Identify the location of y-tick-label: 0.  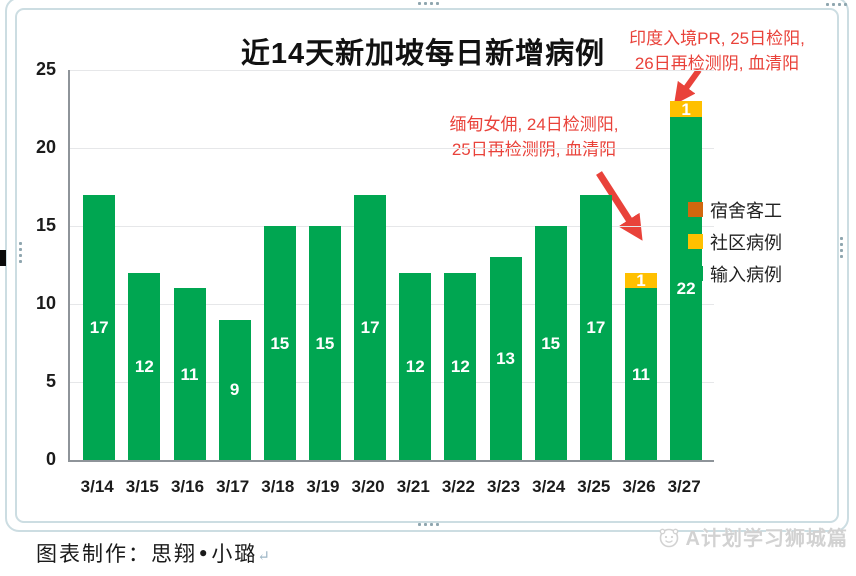
(50, 459).